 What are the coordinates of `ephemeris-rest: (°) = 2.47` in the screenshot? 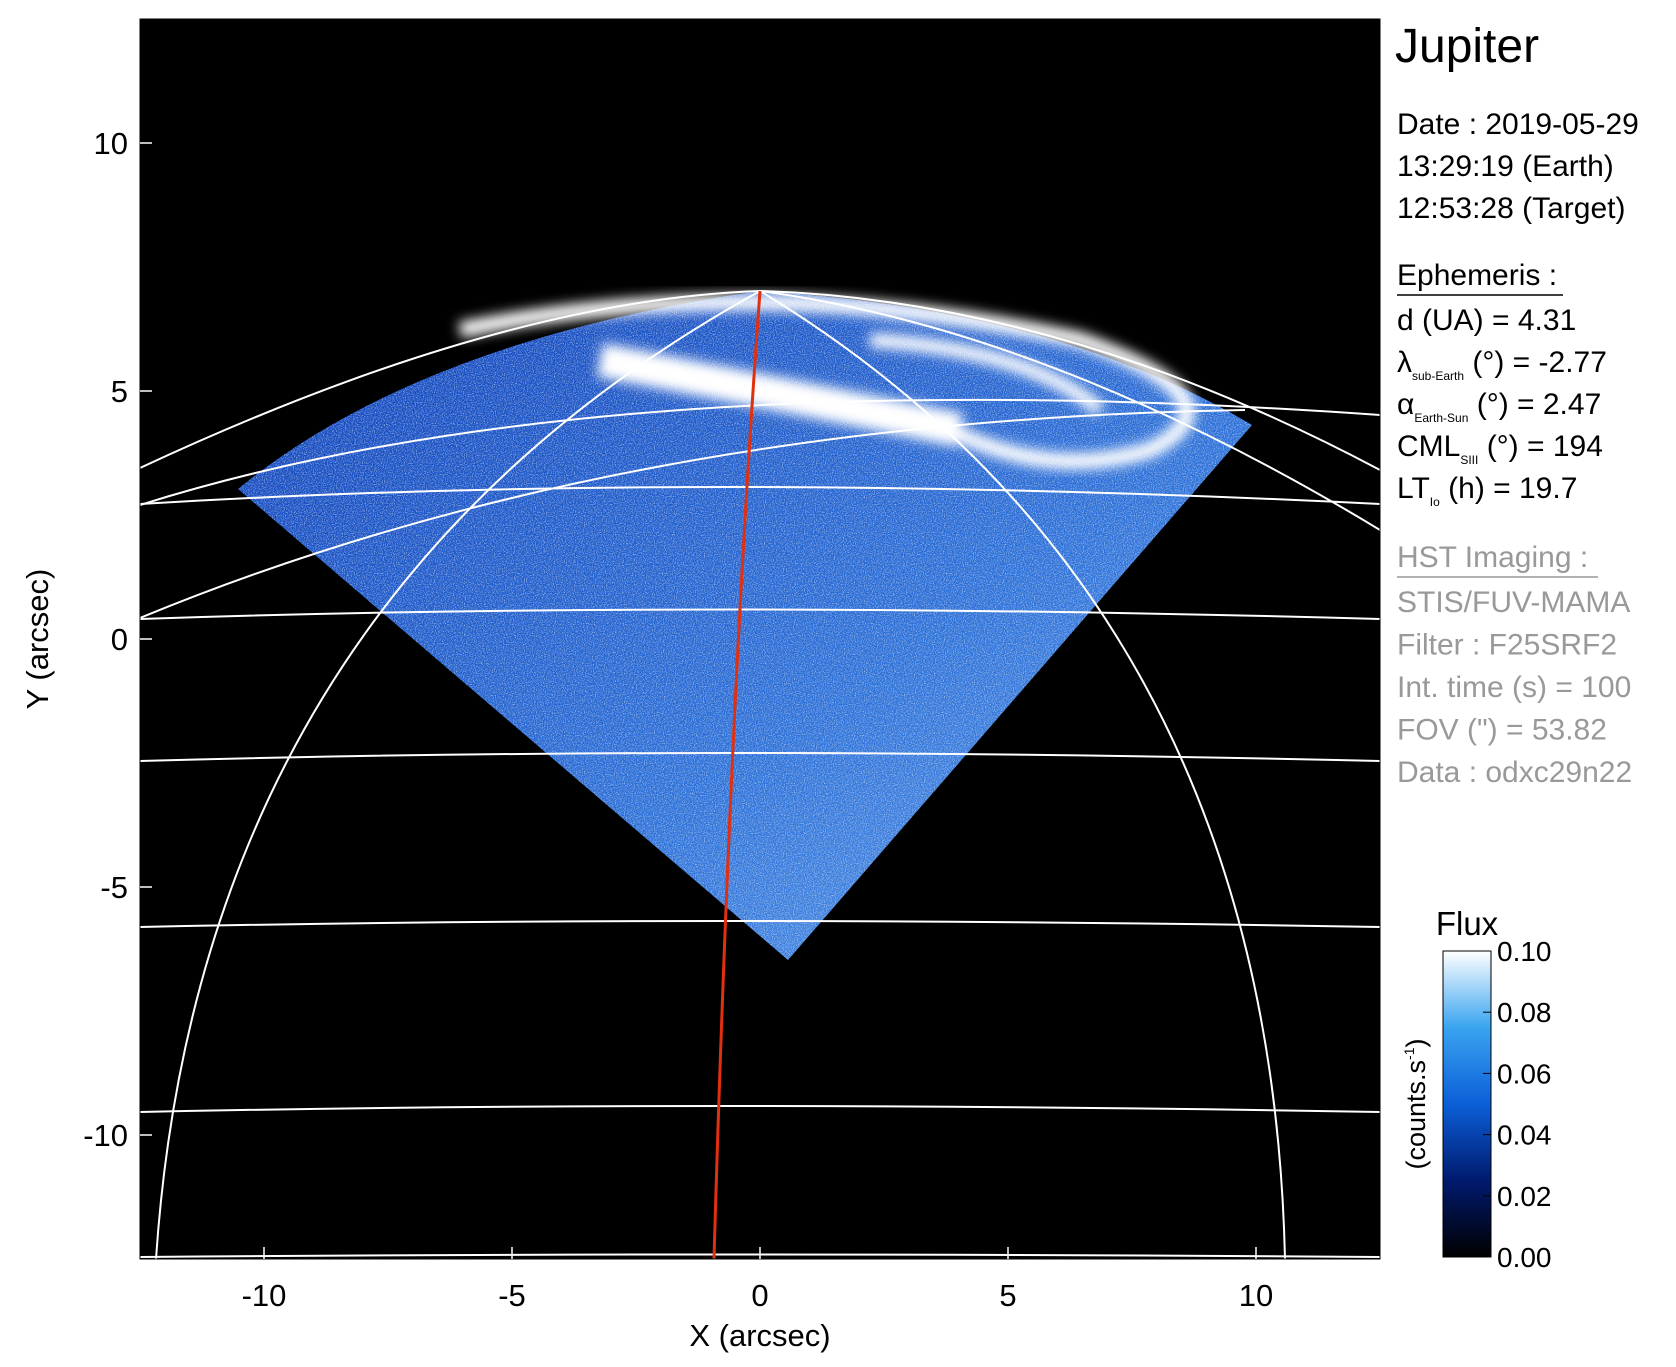 It's located at (1534, 404).